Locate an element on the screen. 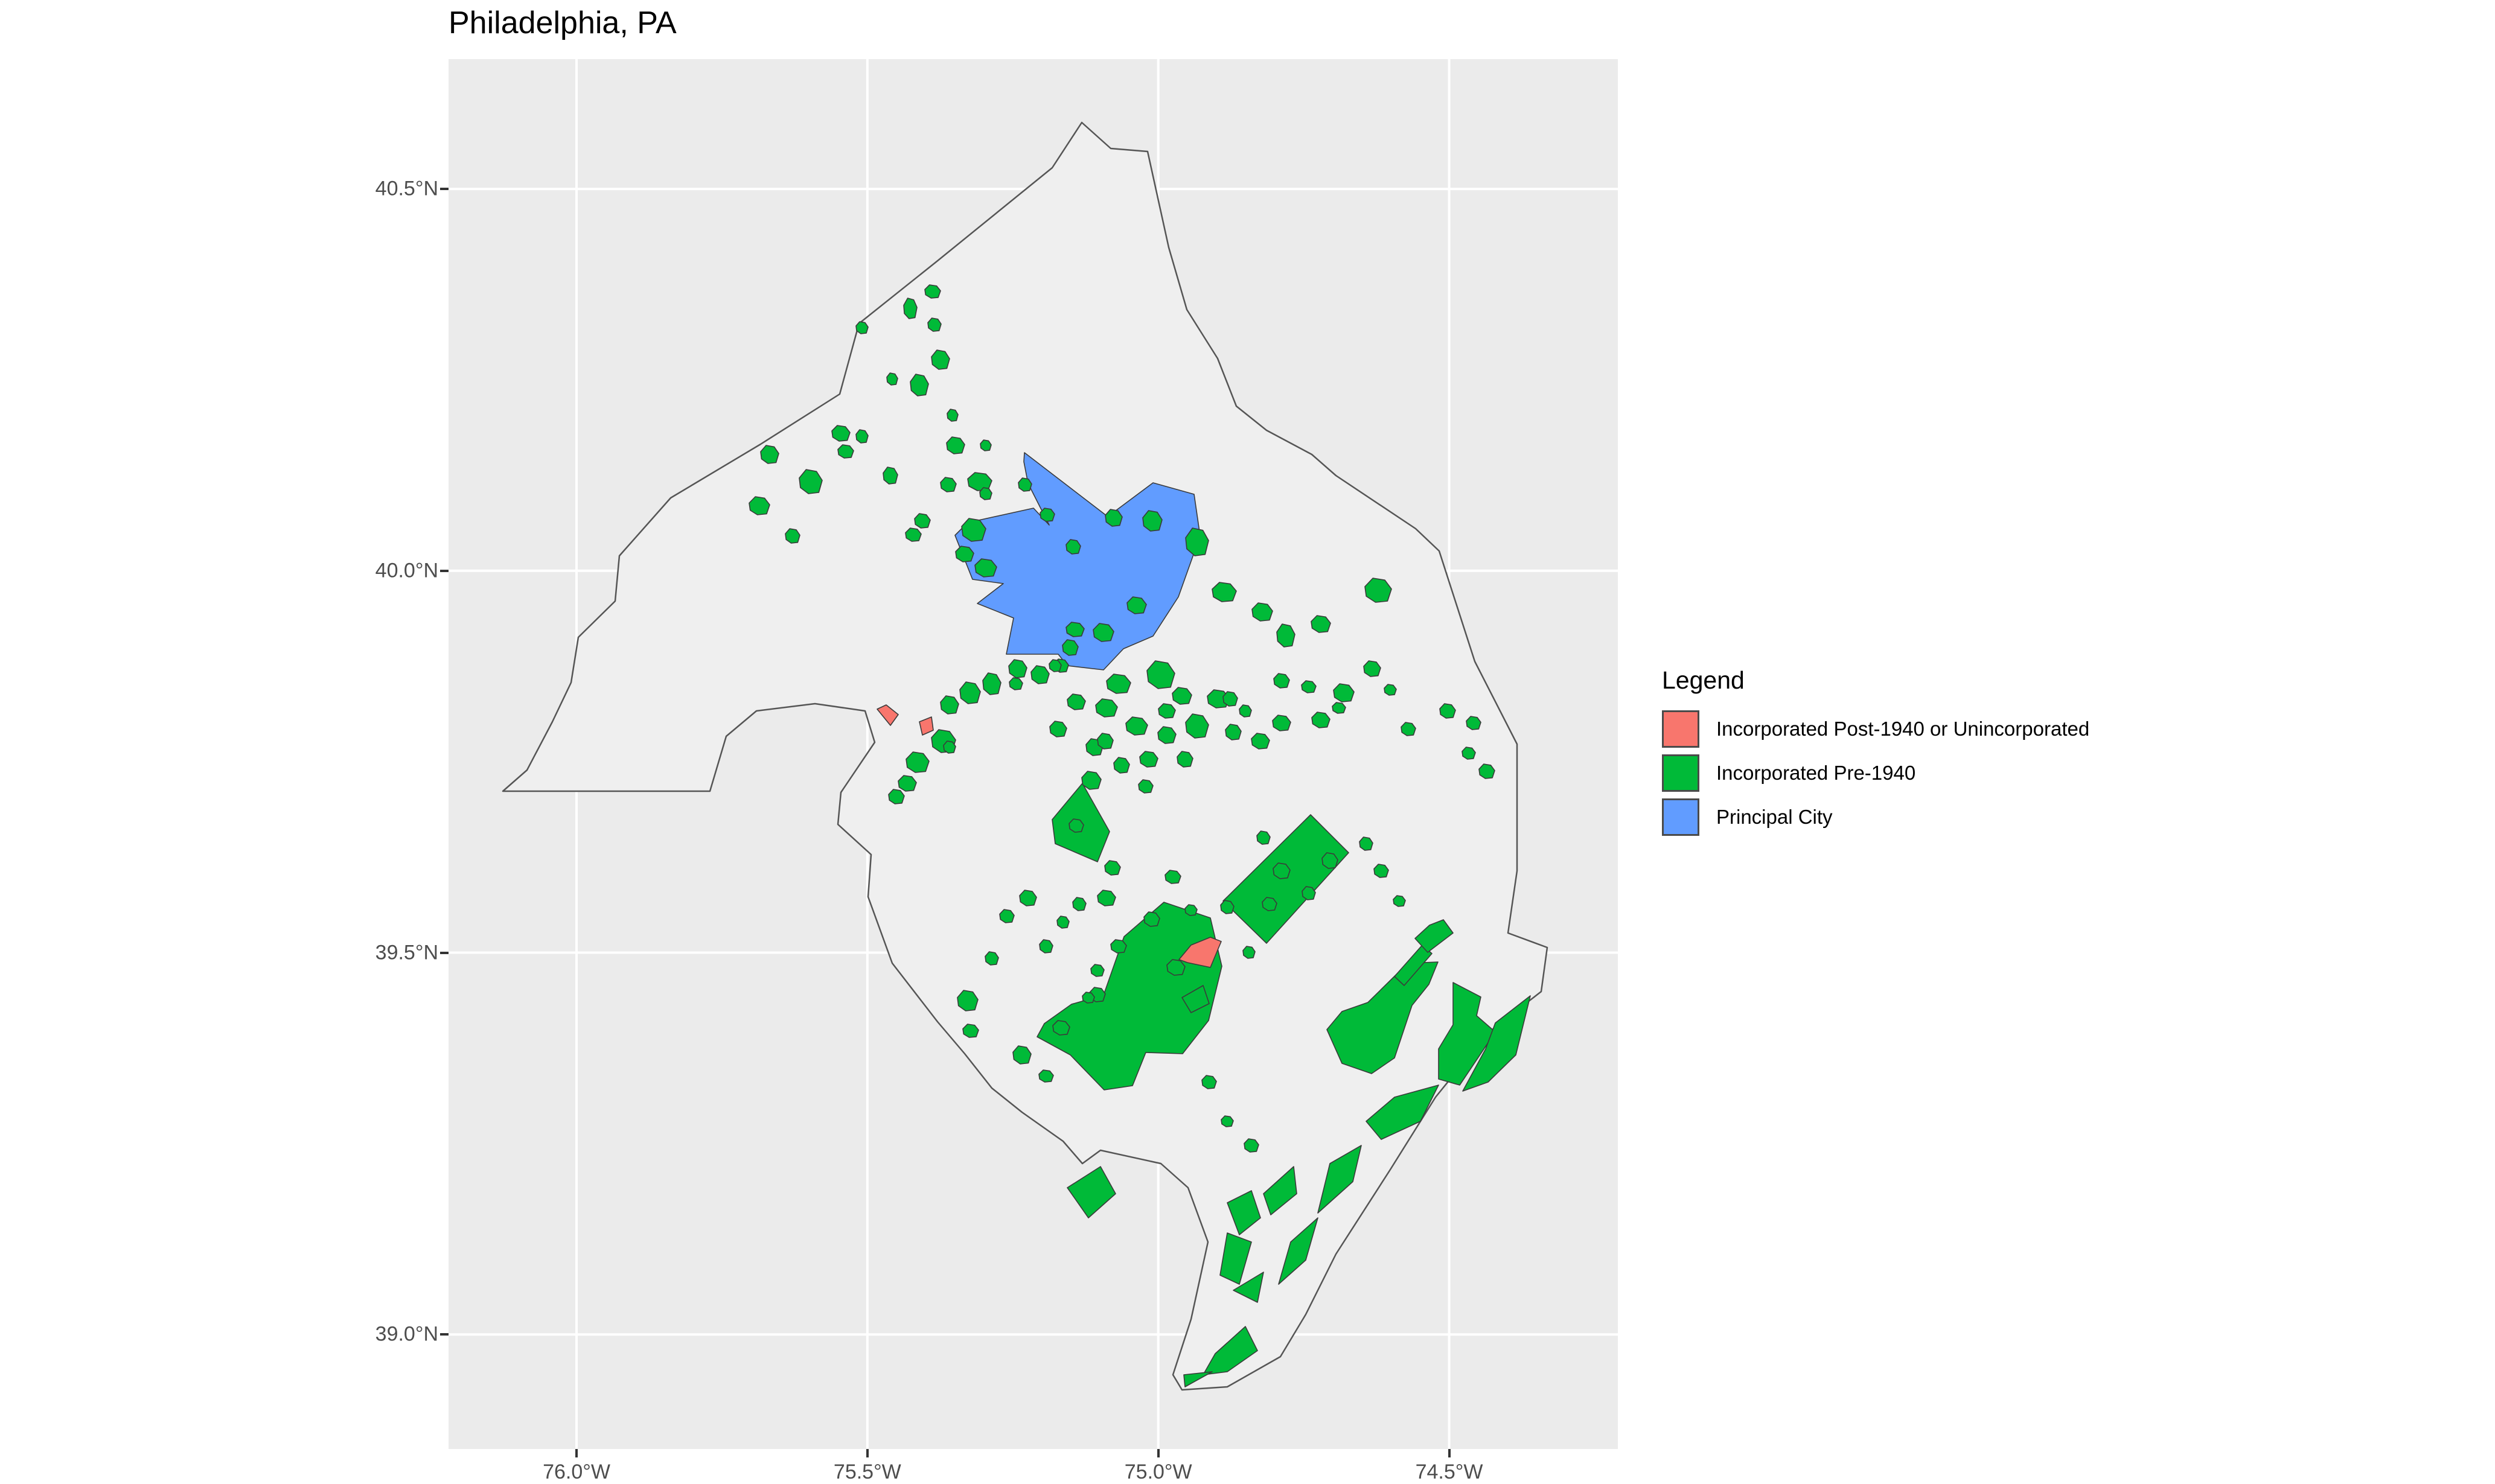 The height and width of the screenshot is (1484, 2495). place-coast-h is located at coordinates (1280, 1191).